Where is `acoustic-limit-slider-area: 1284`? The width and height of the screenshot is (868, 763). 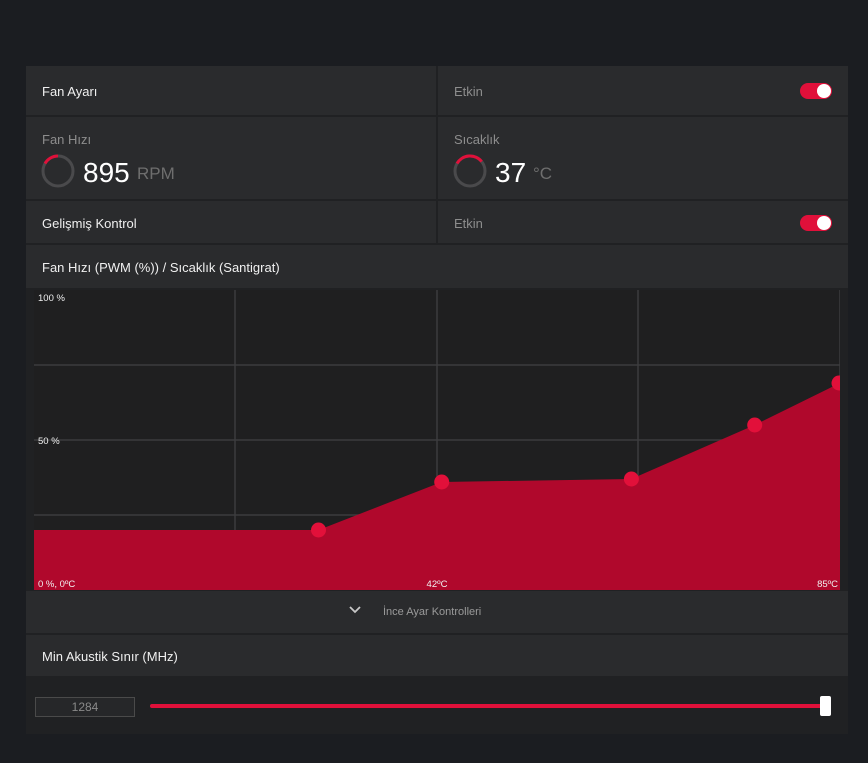
acoustic-limit-slider-area: 1284 is located at coordinates (437, 706).